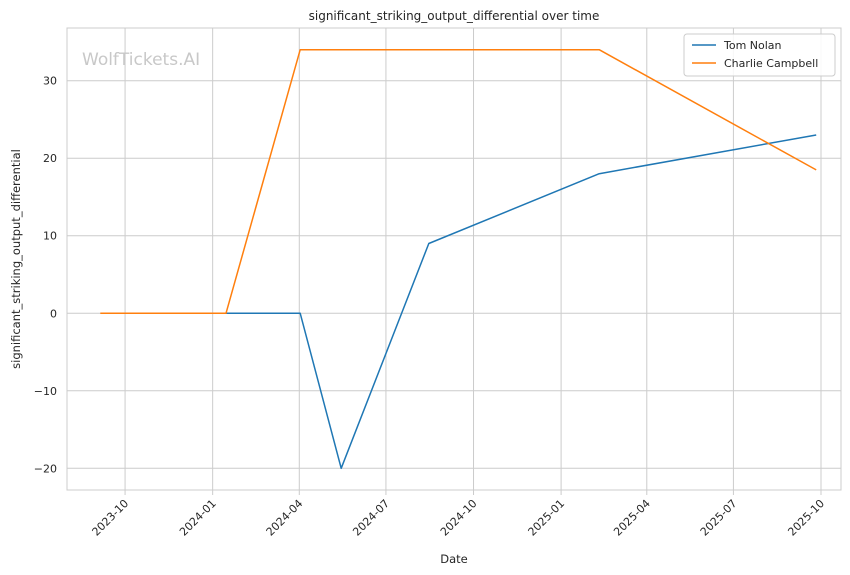  Describe the element at coordinates (53, 313) in the screenshot. I see `y-tick-label: 0` at that location.